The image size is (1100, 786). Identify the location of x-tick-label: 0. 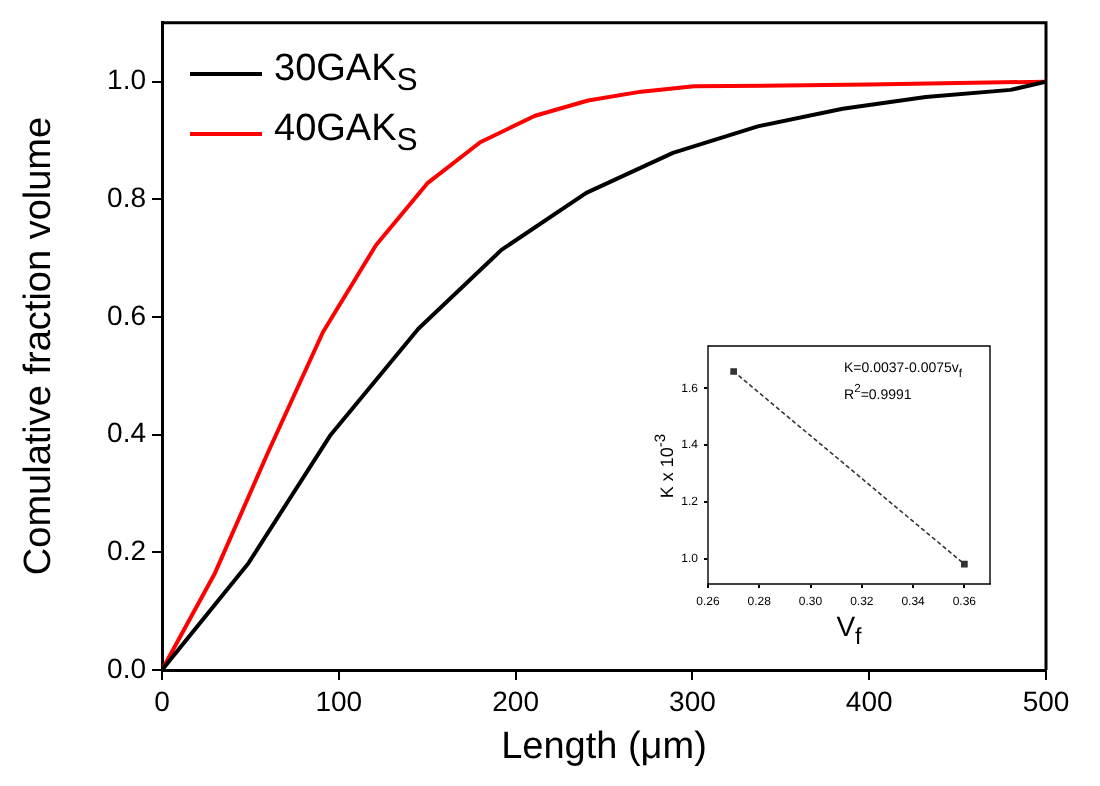
(162, 700).